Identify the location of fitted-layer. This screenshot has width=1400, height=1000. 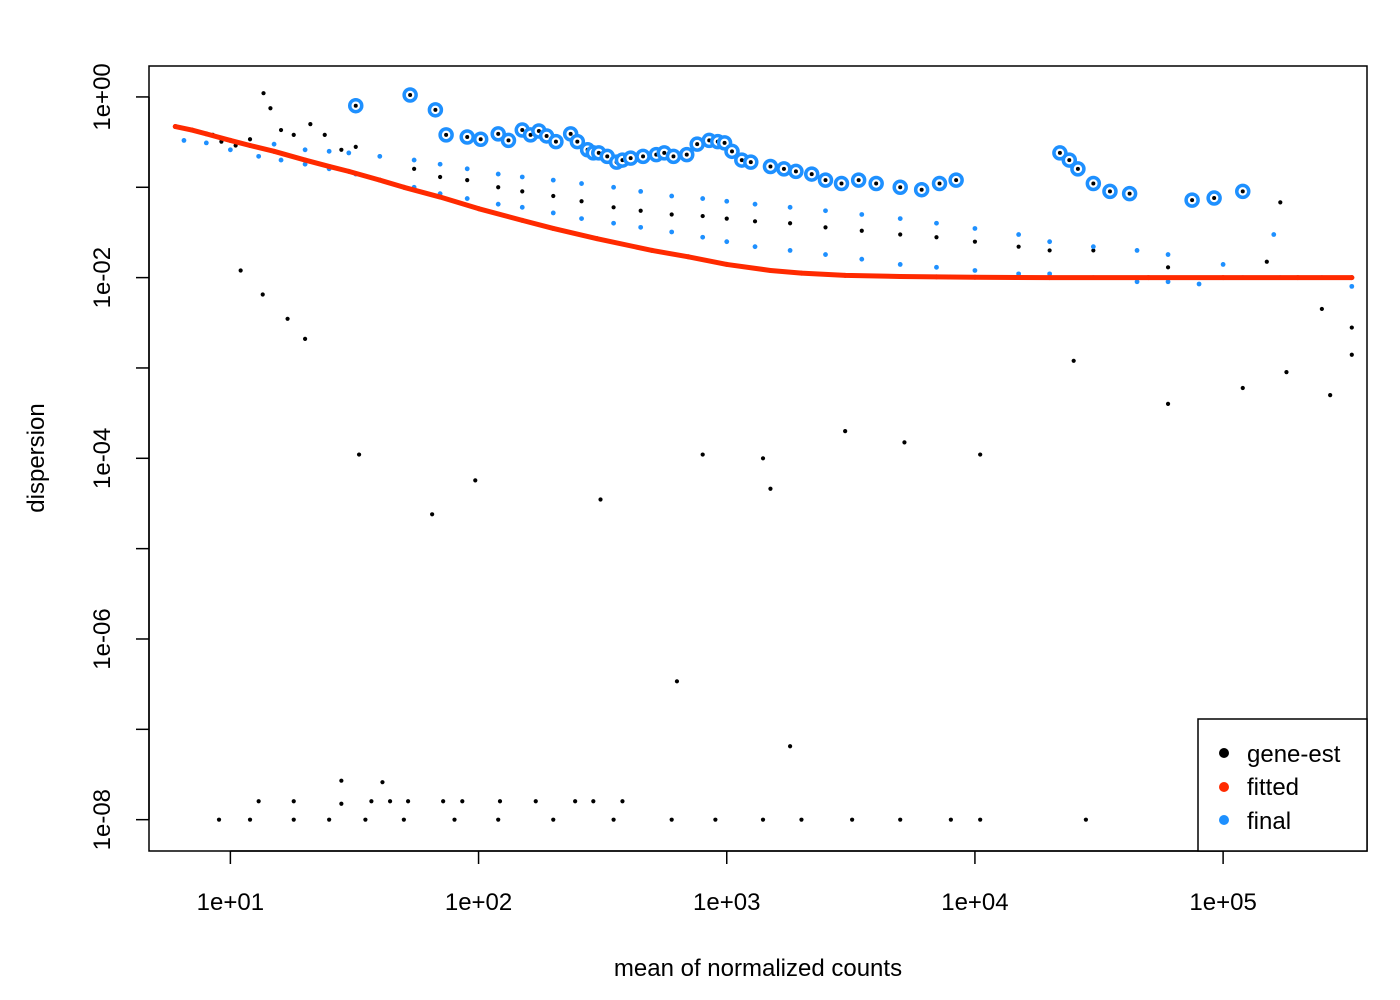
(763, 202).